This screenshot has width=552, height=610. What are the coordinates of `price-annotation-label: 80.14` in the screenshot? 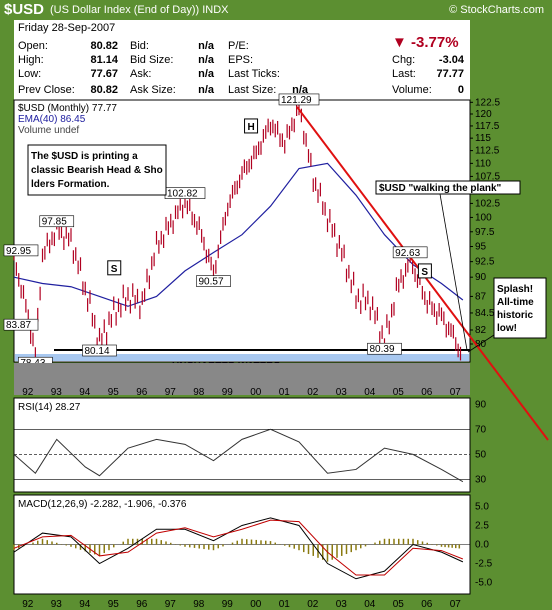 It's located at (97, 351).